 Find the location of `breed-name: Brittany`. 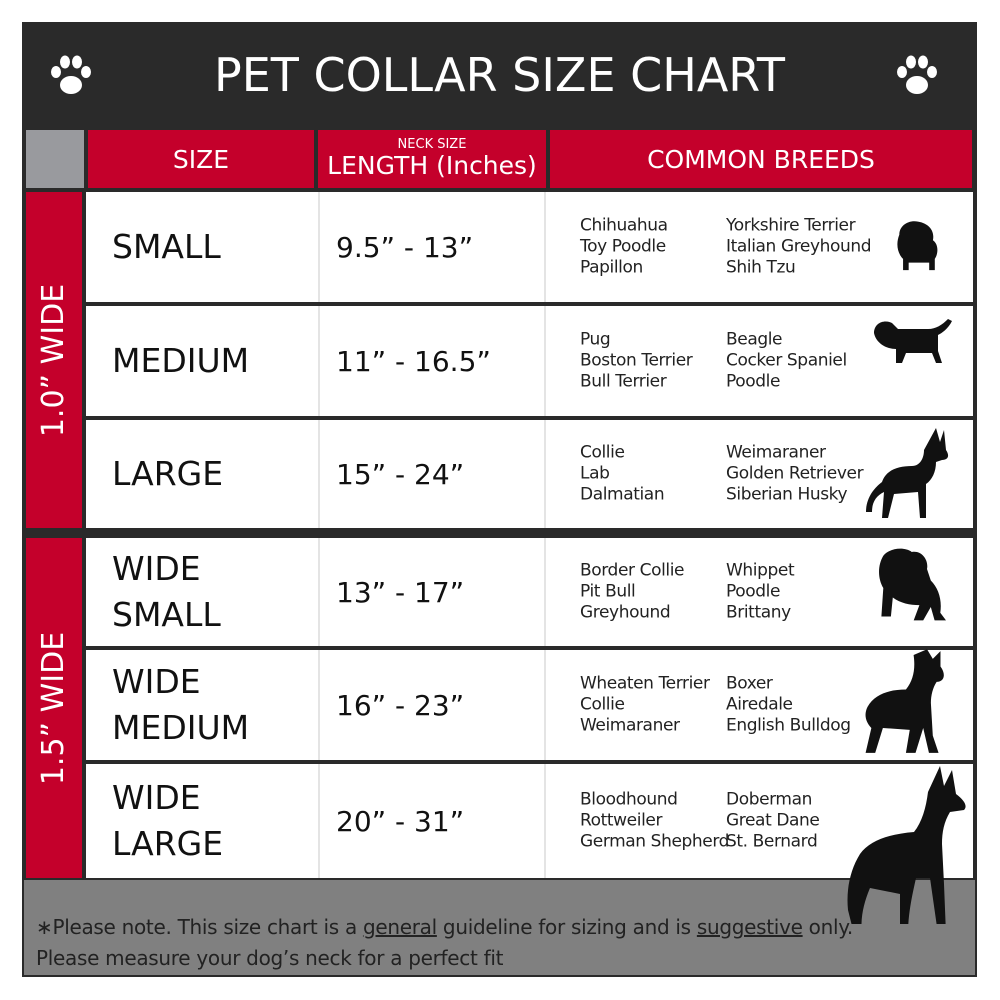

breed-name: Brittany is located at coordinates (758, 612).